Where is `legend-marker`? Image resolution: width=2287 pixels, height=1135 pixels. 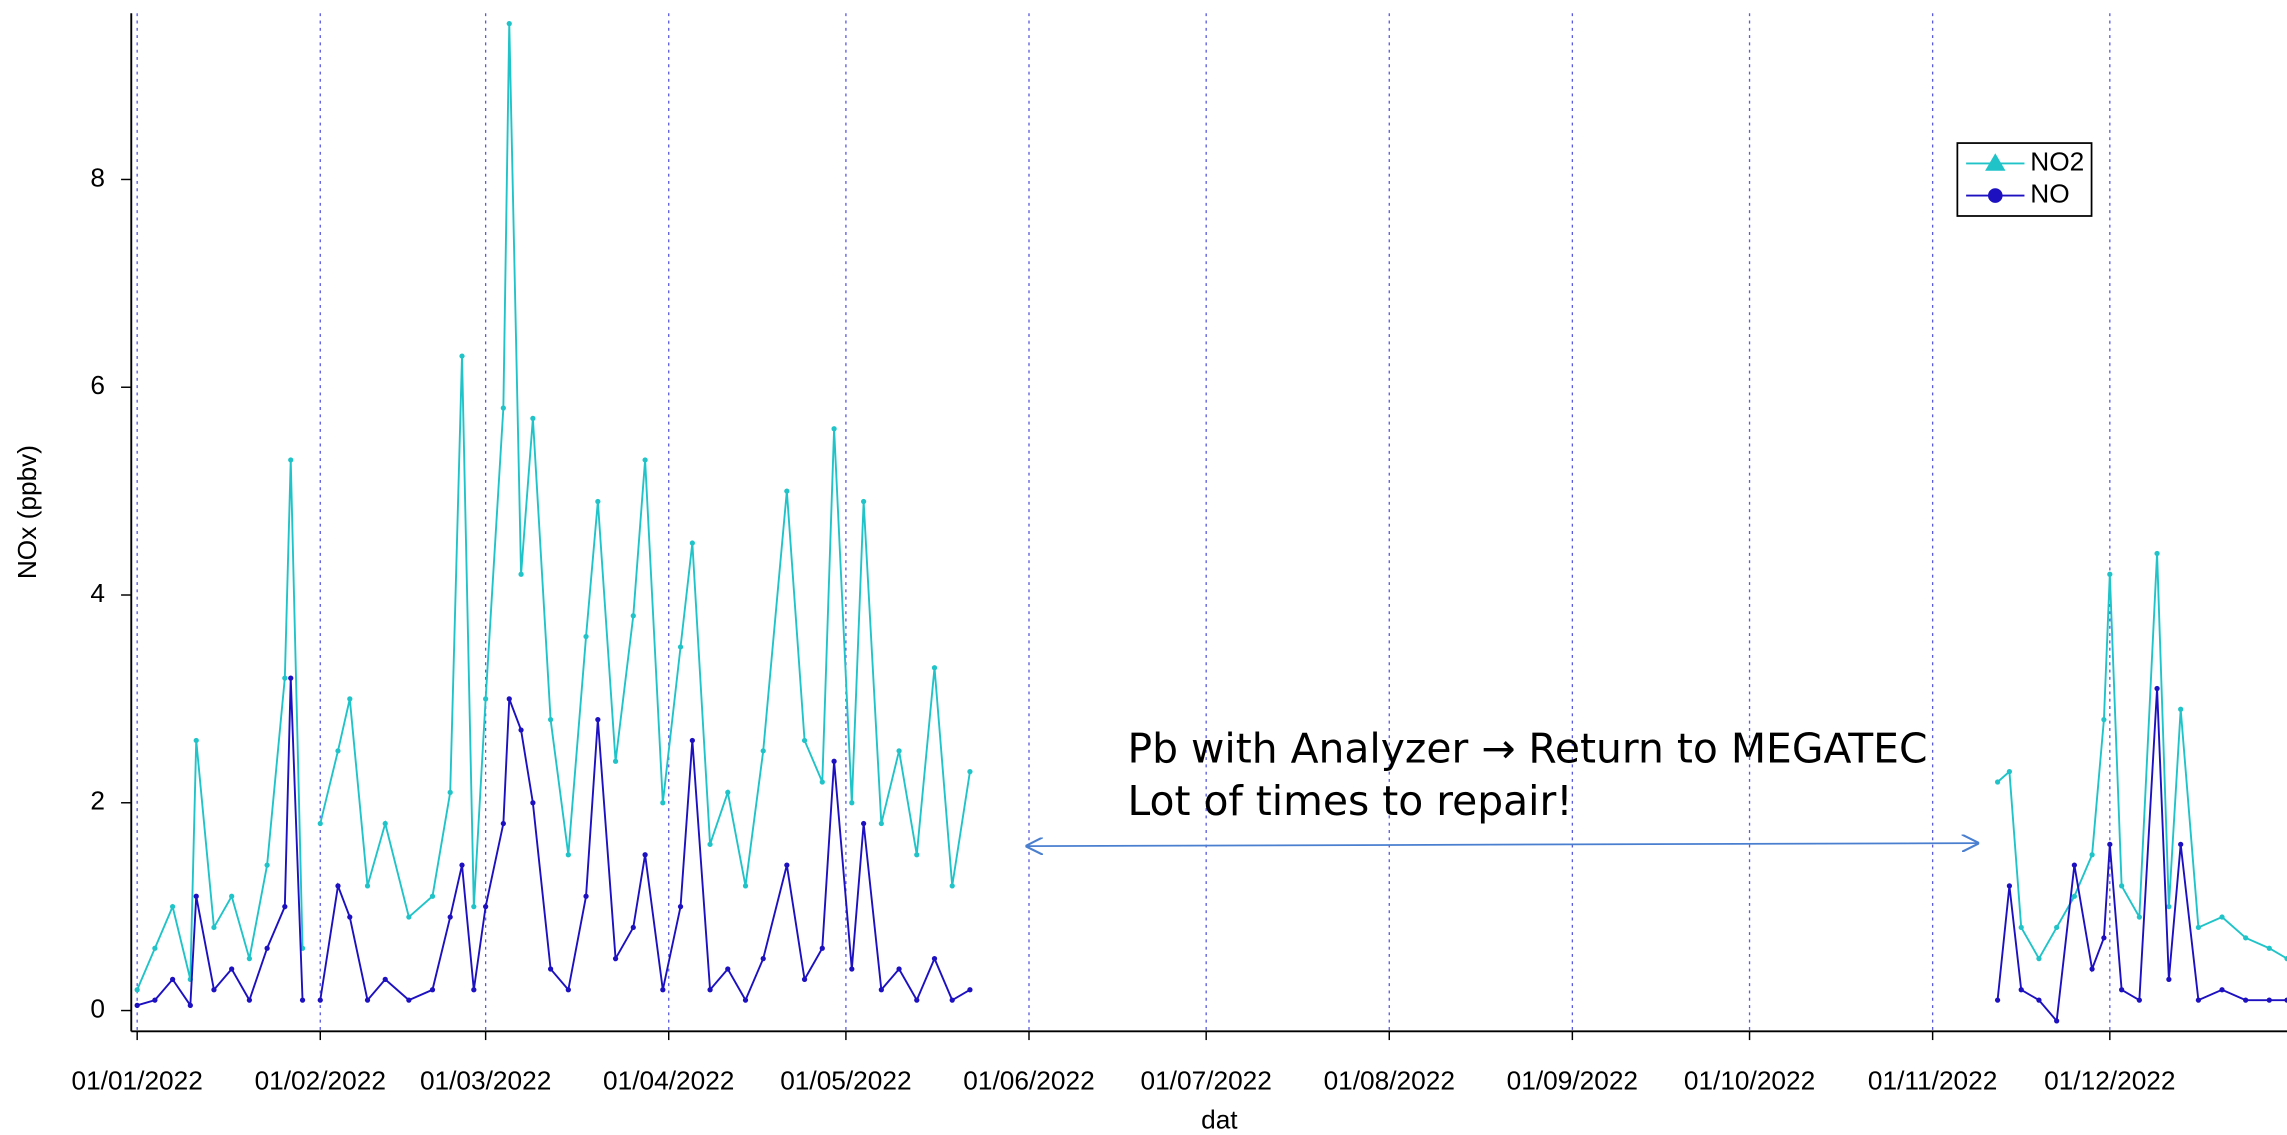
legend-marker is located at coordinates (1995, 195).